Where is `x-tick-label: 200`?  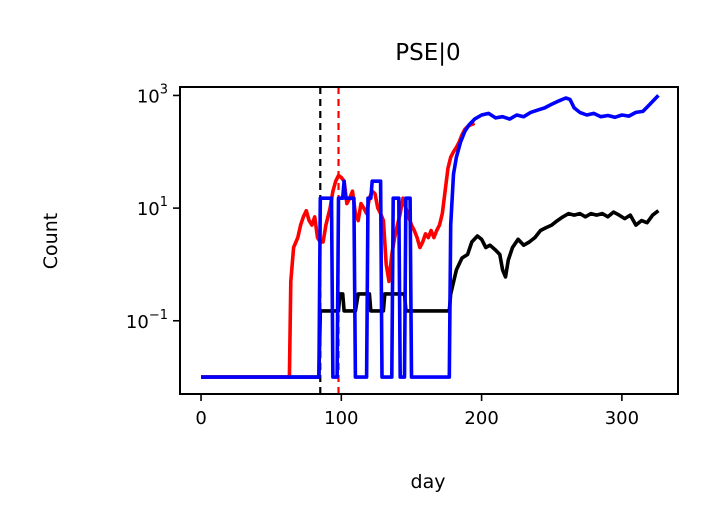
x-tick-label: 200 is located at coordinates (481, 418).